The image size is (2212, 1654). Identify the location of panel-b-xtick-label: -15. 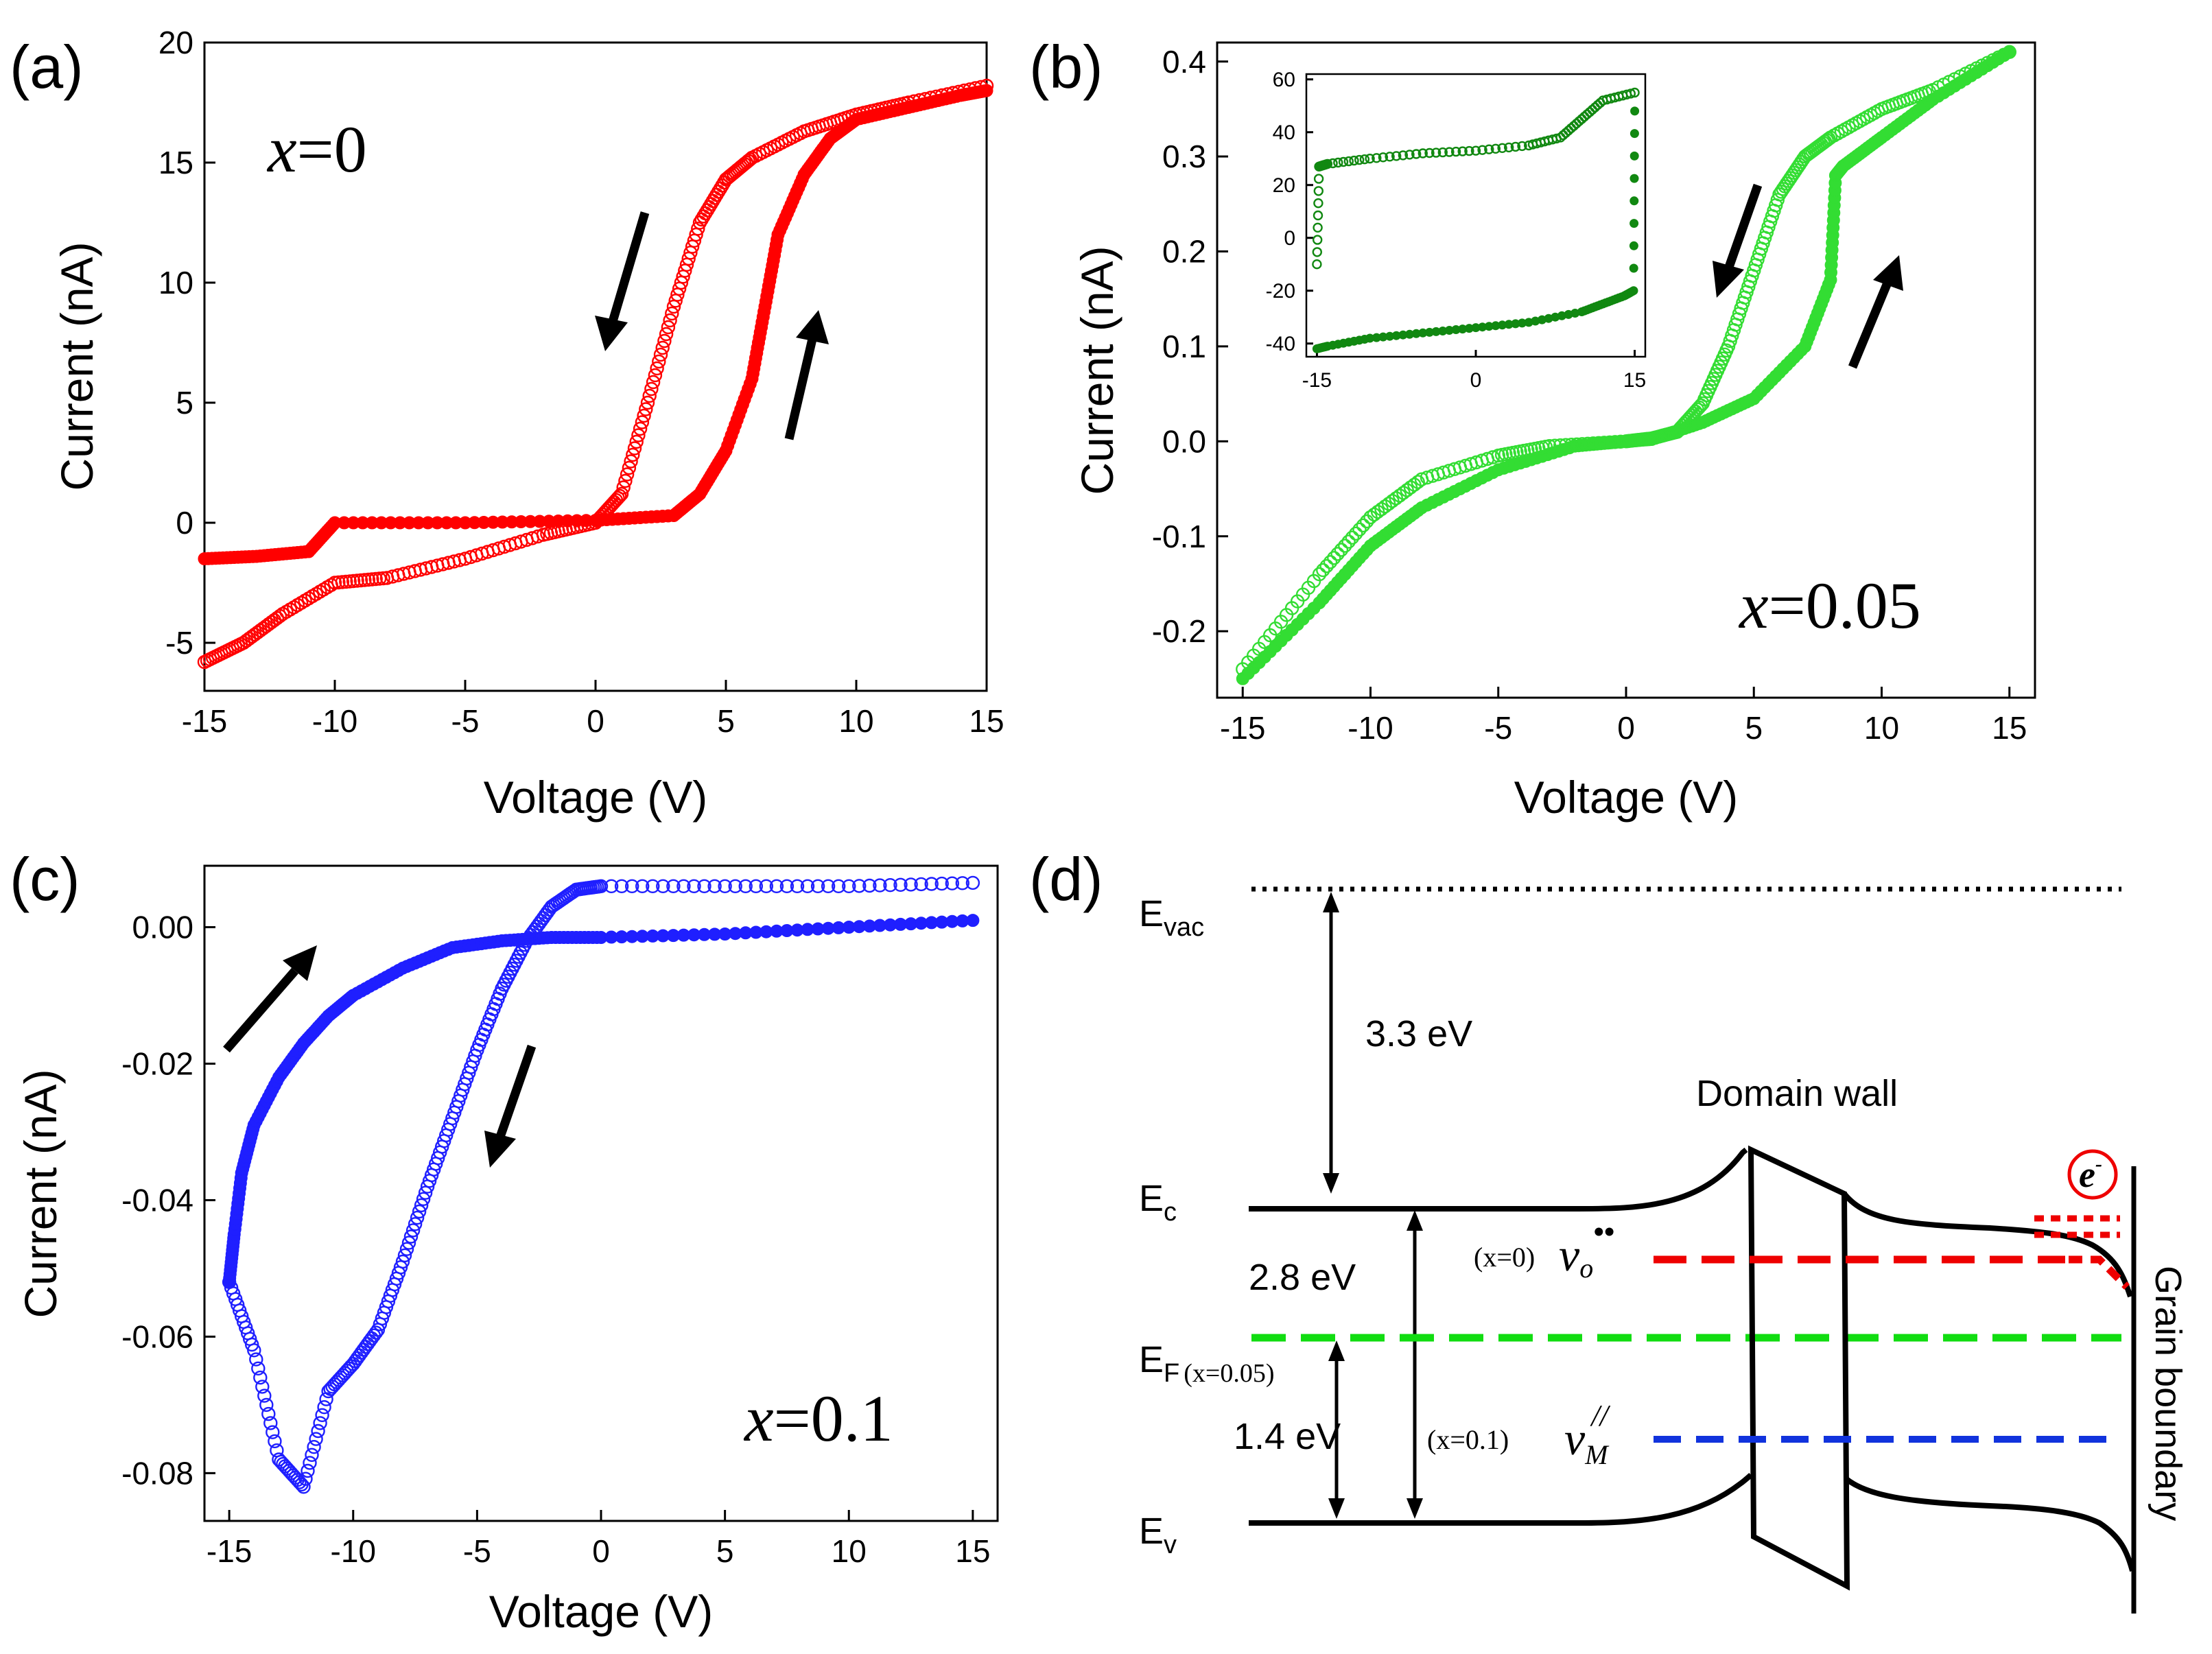
(1242, 728).